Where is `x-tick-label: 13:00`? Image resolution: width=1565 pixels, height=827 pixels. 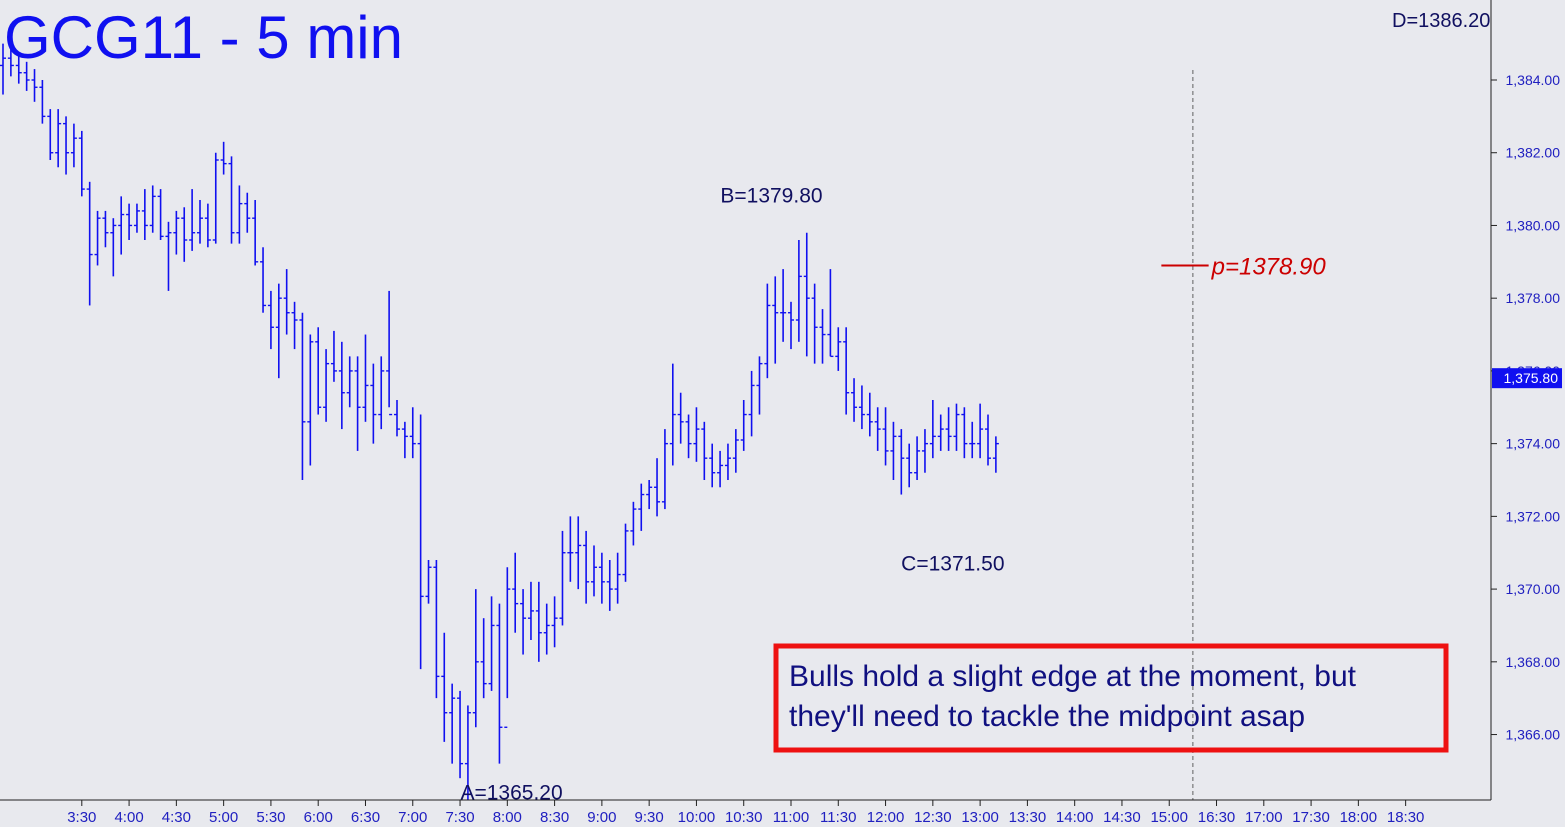
x-tick-label: 13:00 is located at coordinates (980, 817).